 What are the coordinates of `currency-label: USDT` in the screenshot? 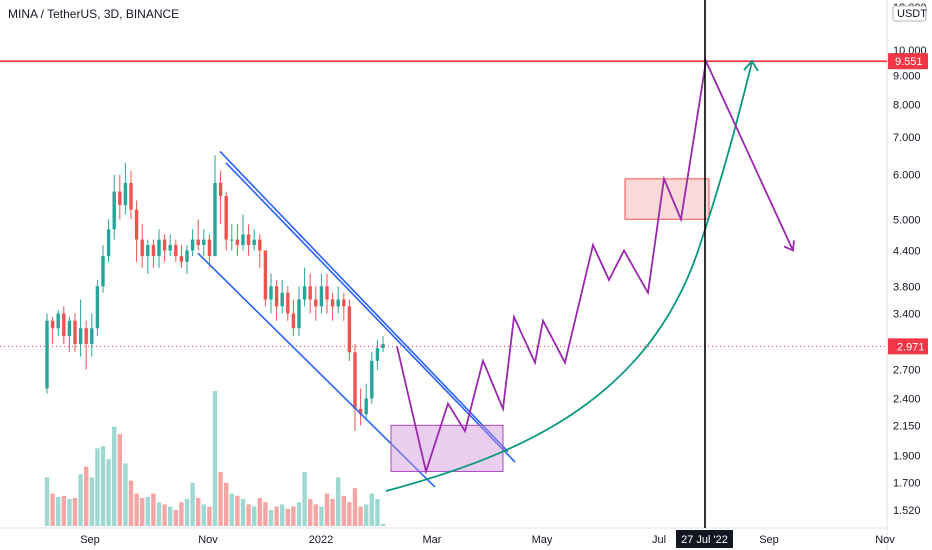 It's located at (912, 14).